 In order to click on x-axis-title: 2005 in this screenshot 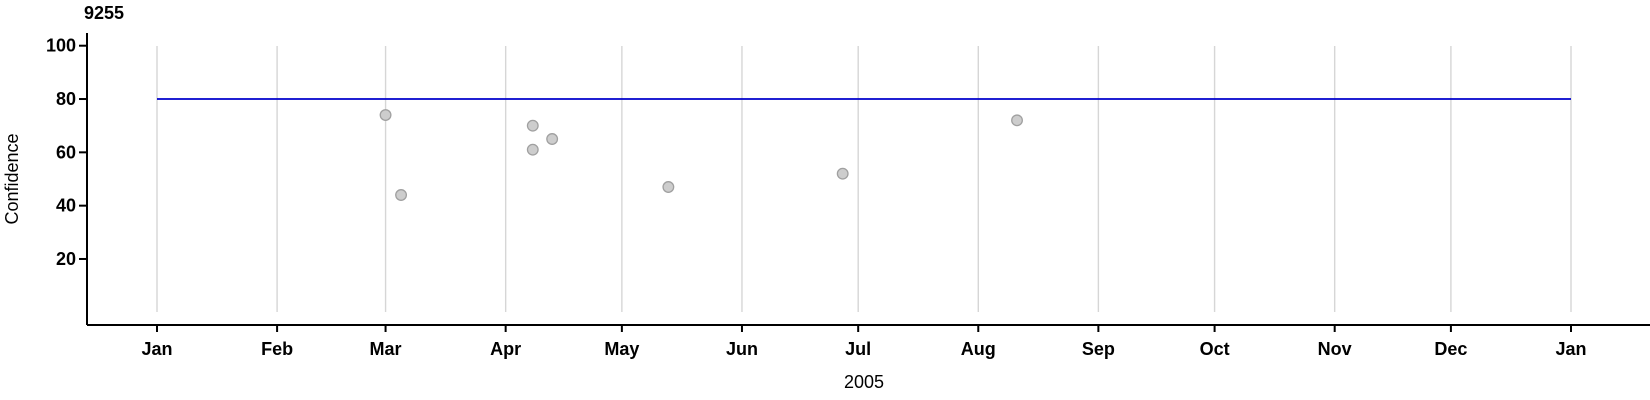, I will do `click(864, 382)`.